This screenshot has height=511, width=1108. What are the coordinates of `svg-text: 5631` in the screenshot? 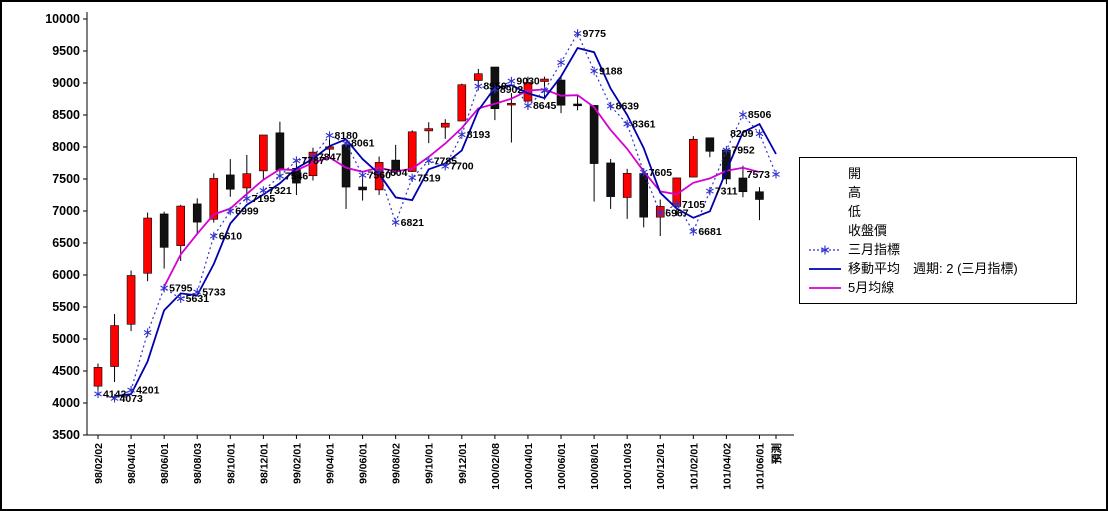 It's located at (198, 299).